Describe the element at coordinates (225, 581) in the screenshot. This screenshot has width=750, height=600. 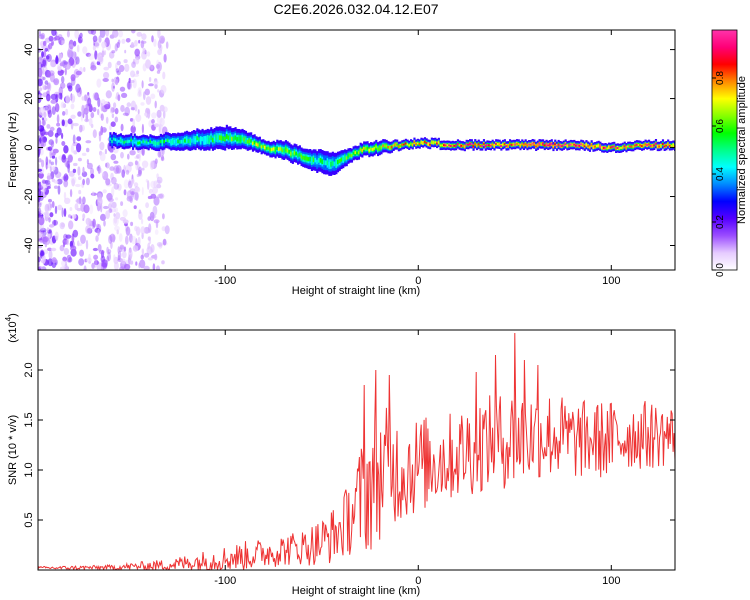
I see `x-tick-label: -100` at that location.